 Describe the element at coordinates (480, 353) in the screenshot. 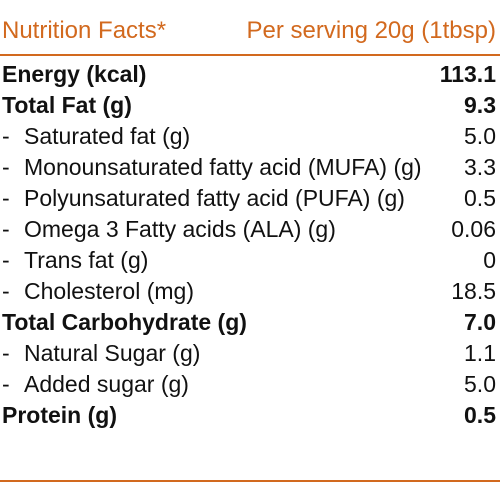

I see `nutrient-value: 1.1` at that location.